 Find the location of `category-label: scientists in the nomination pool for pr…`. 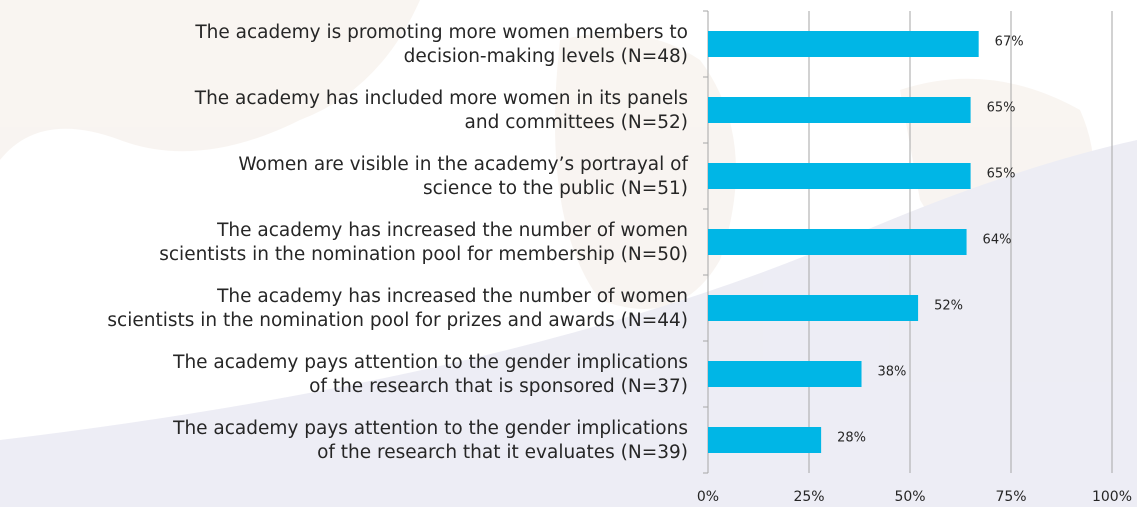

category-label: scientists in the nomination pool for pr… is located at coordinates (397, 320).